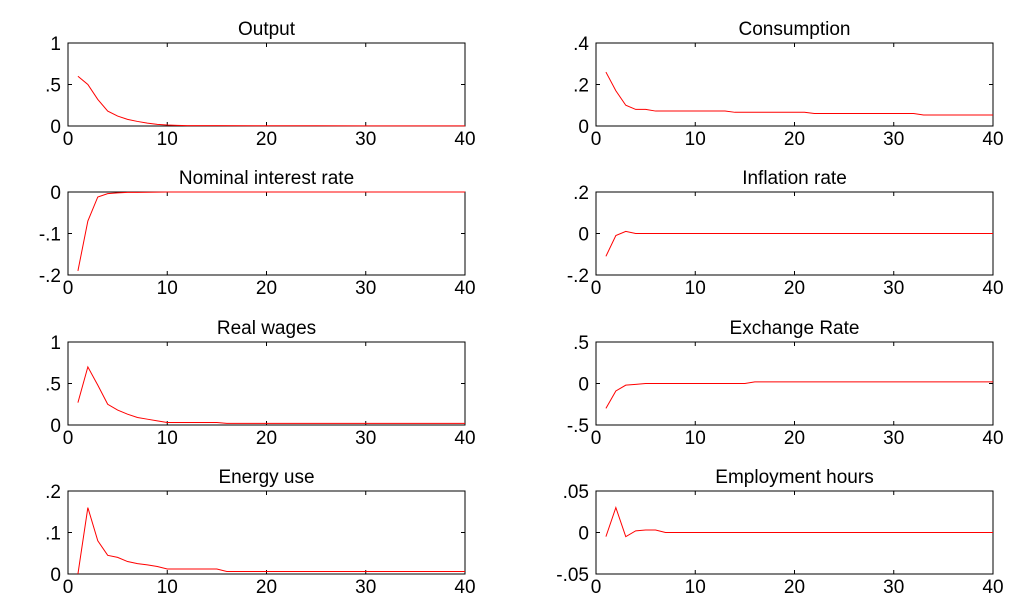 The height and width of the screenshot is (602, 1011). What do you see at coordinates (578, 426) in the screenshot?
I see `y-tick-label: -.5` at bounding box center [578, 426].